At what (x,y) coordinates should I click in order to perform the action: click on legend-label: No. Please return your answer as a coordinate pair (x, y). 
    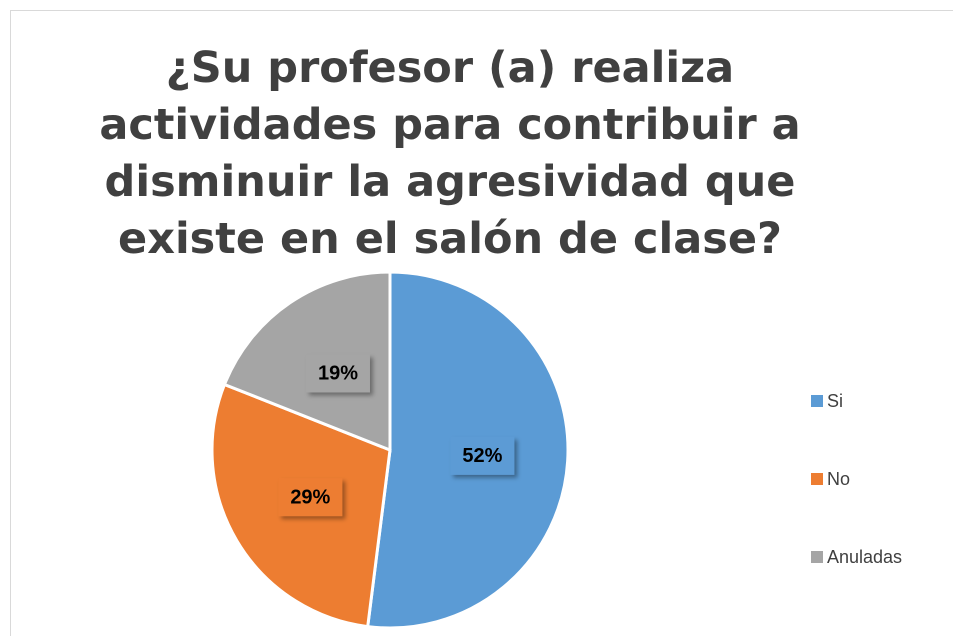
    Looking at the image, I should click on (838, 479).